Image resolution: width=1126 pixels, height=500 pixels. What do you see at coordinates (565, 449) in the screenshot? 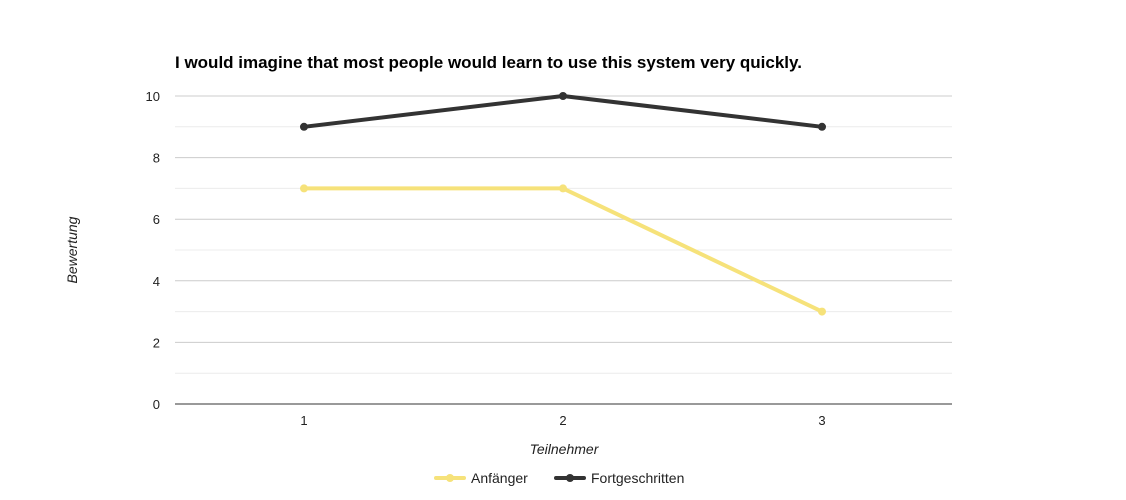
I see `x-axis-title: Teilnehmer` at bounding box center [565, 449].